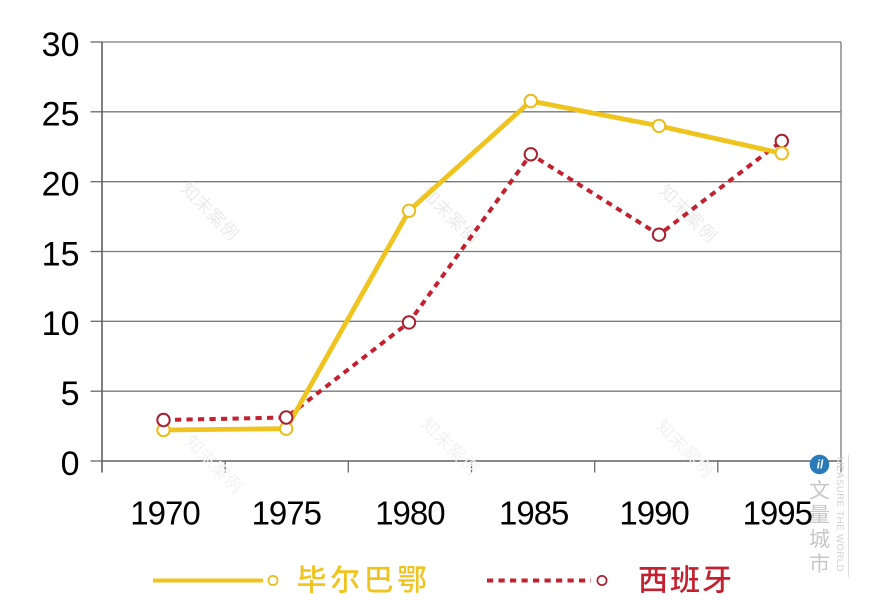 Image resolution: width=880 pixels, height=605 pixels. What do you see at coordinates (61, 45) in the screenshot?
I see `svg-text: 30` at bounding box center [61, 45].